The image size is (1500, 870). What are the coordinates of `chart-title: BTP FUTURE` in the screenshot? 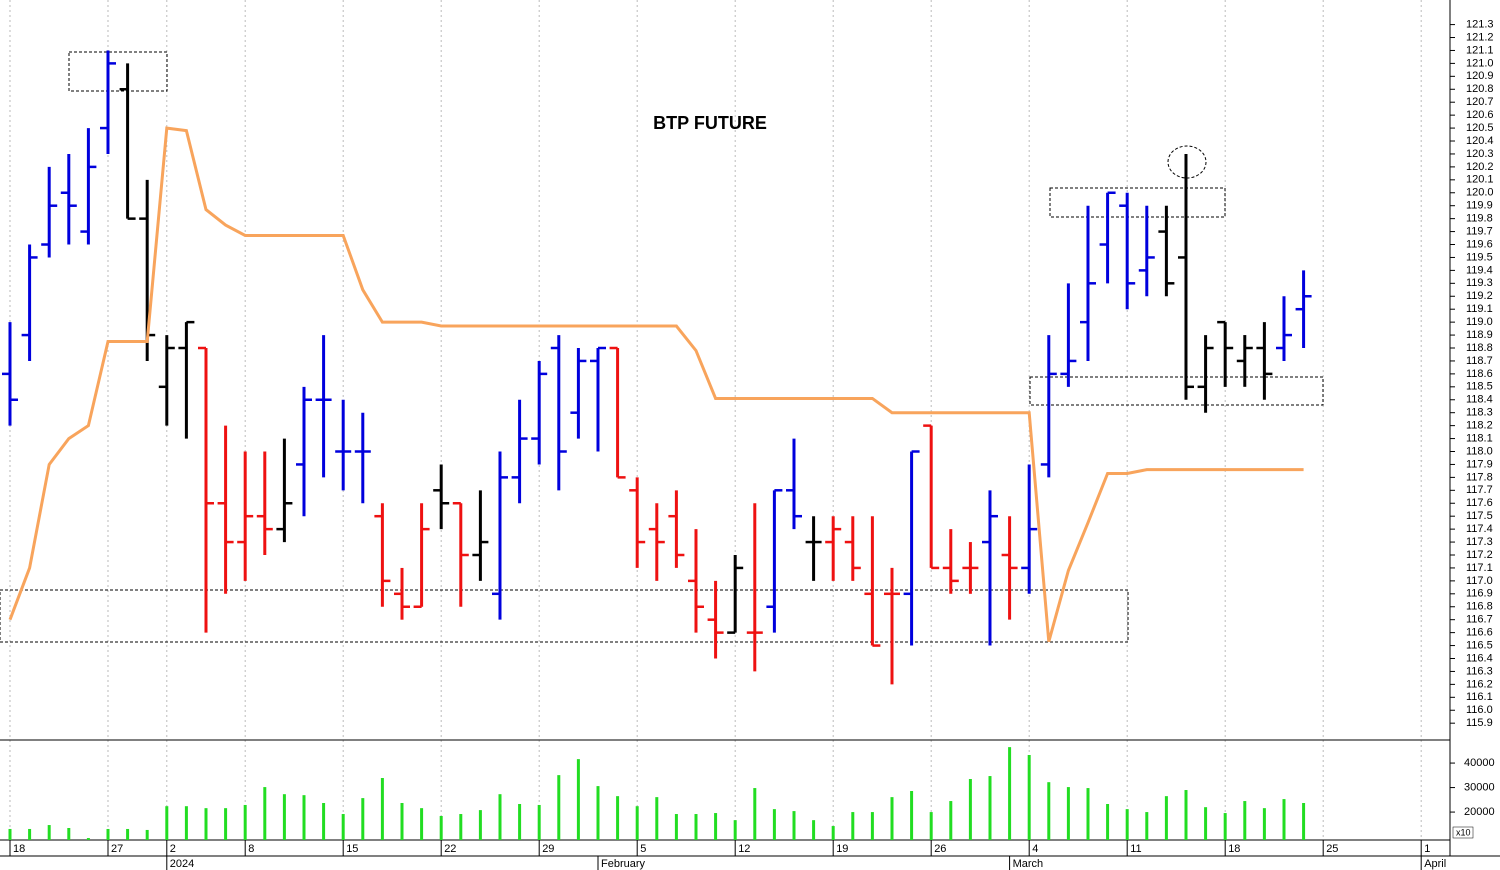 It's located at (710, 123).